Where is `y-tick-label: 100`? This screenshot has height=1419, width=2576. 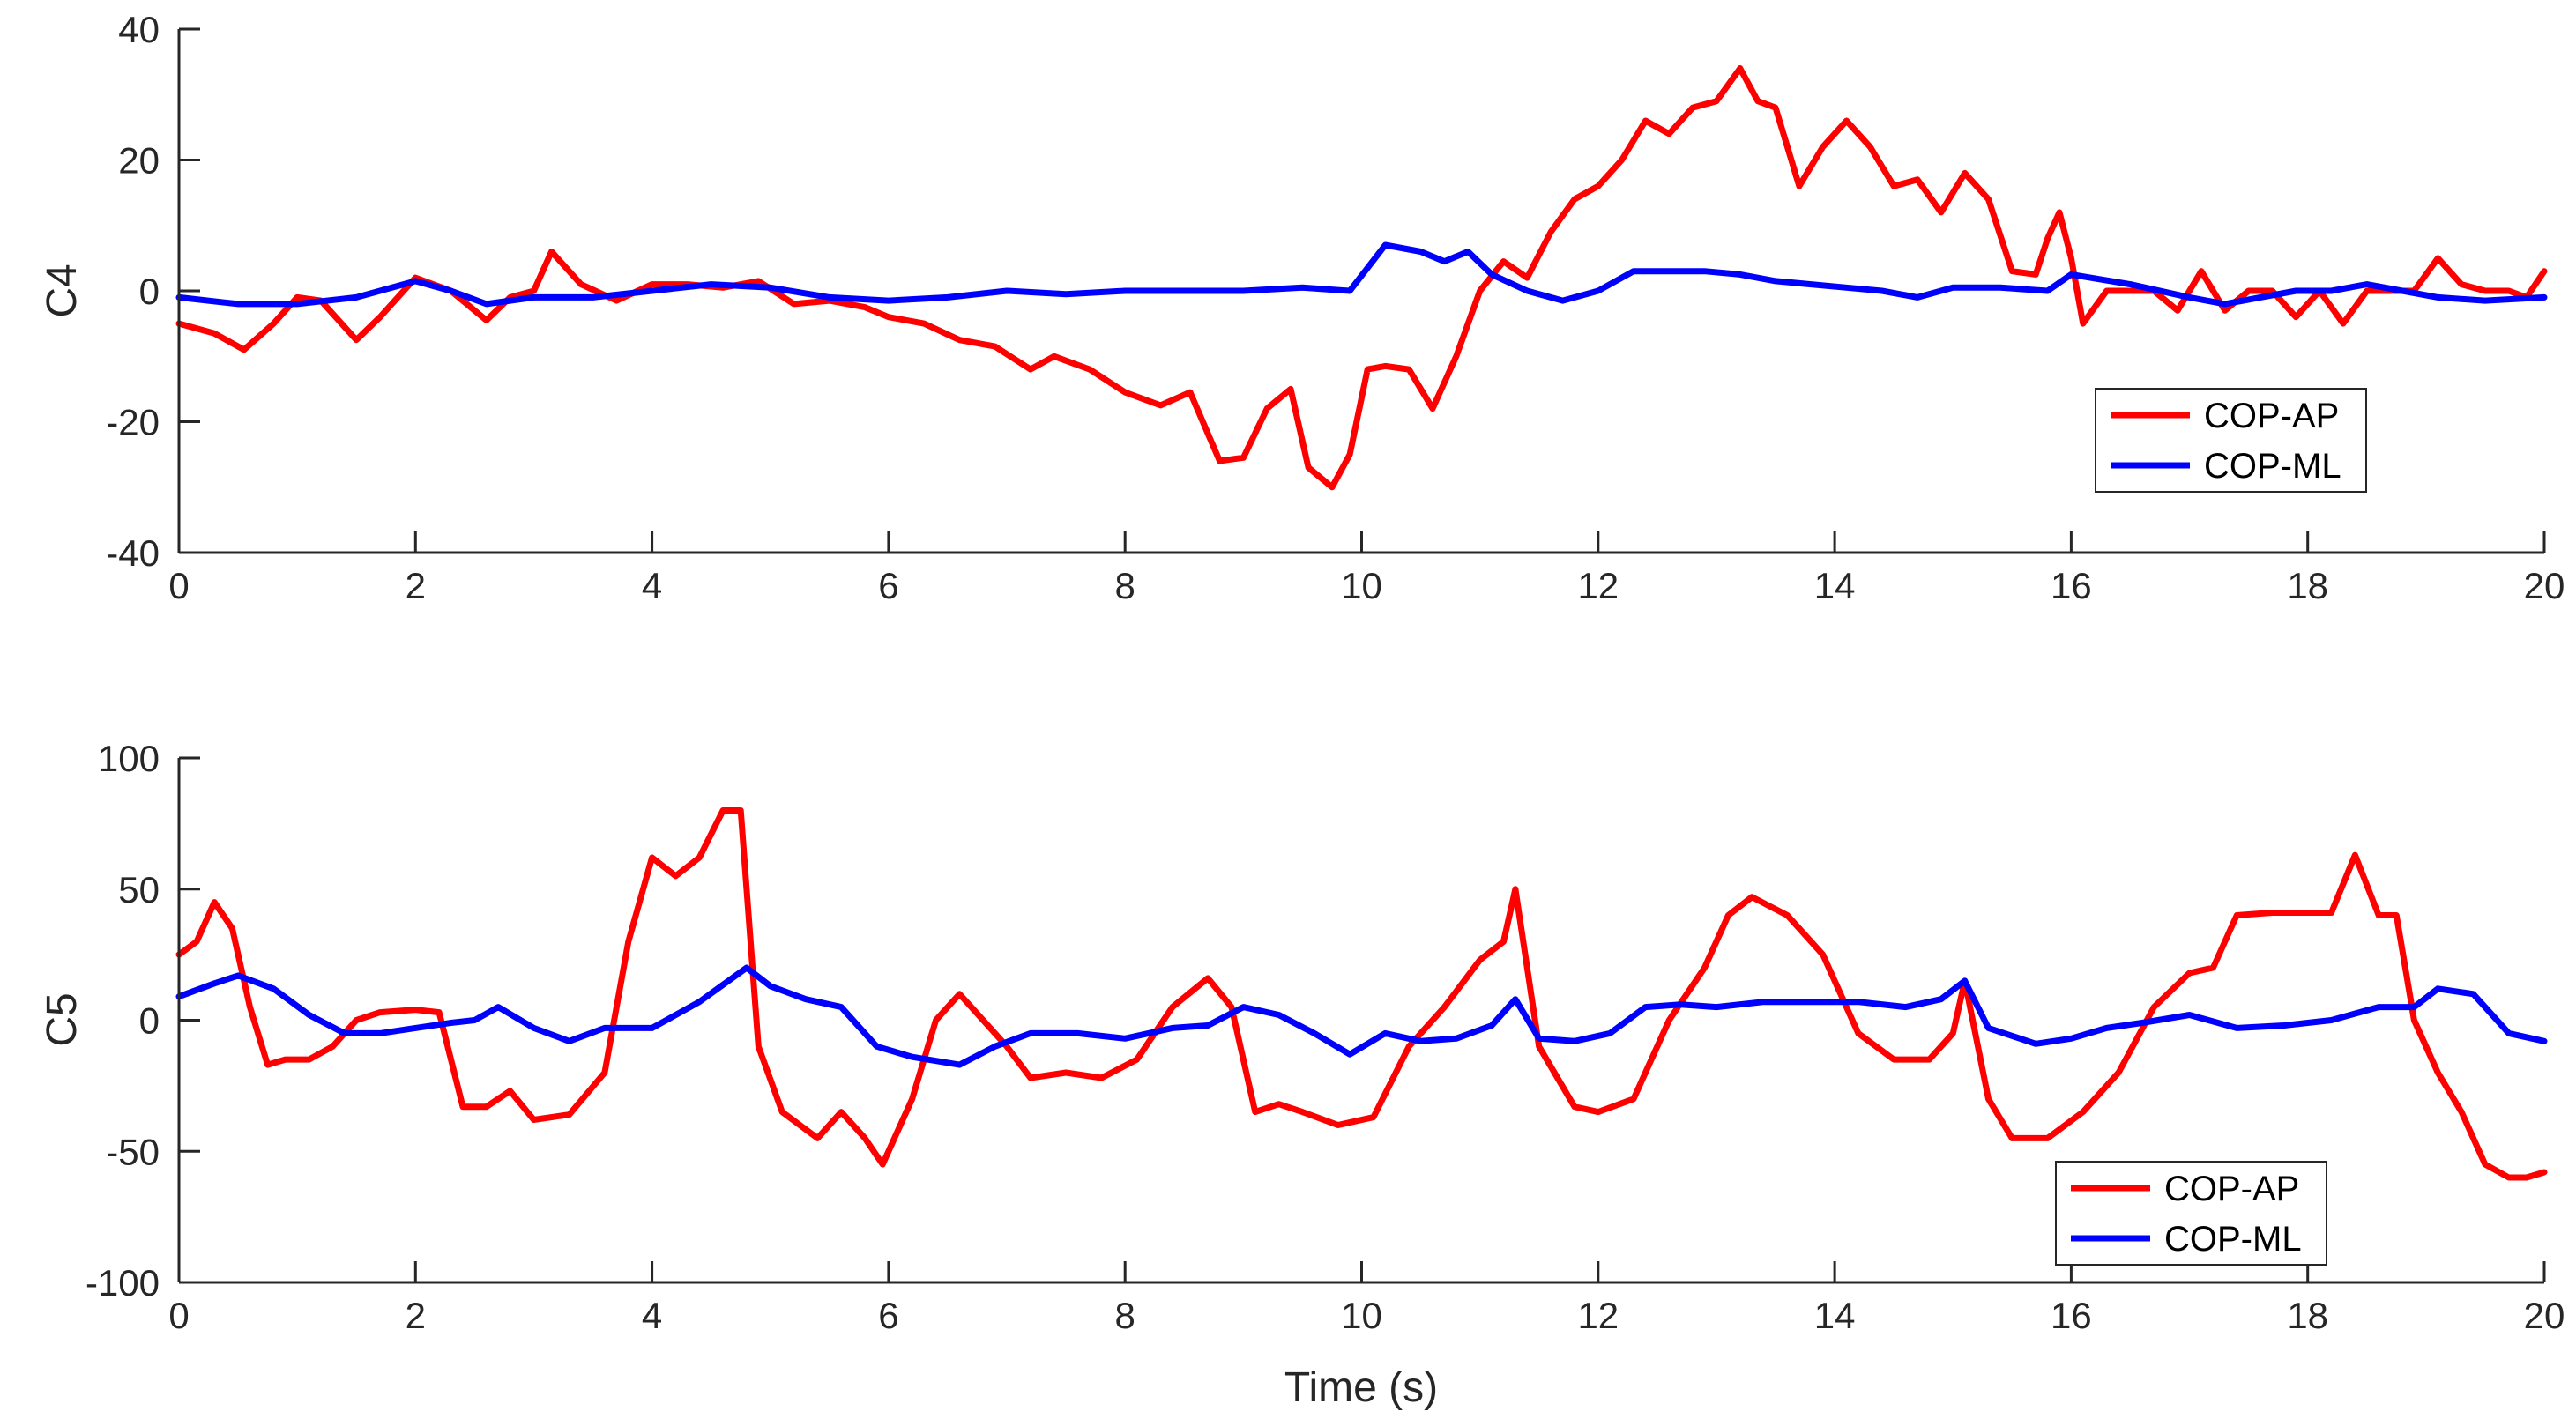 y-tick-label: 100 is located at coordinates (129, 758).